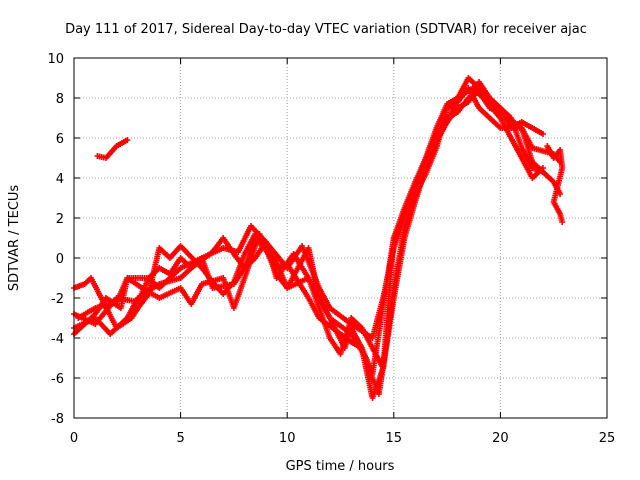 The height and width of the screenshot is (480, 640). Describe the element at coordinates (342, 438) in the screenshot. I see `x-tick-labels: 0 5 10 15 20 25` at that location.